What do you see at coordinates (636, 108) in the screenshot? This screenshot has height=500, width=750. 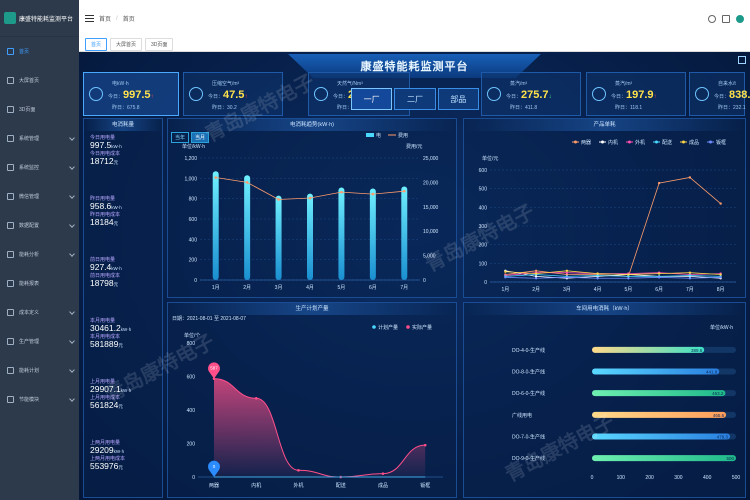 I see `kpi-yesterday-value: 118.1` at bounding box center [636, 108].